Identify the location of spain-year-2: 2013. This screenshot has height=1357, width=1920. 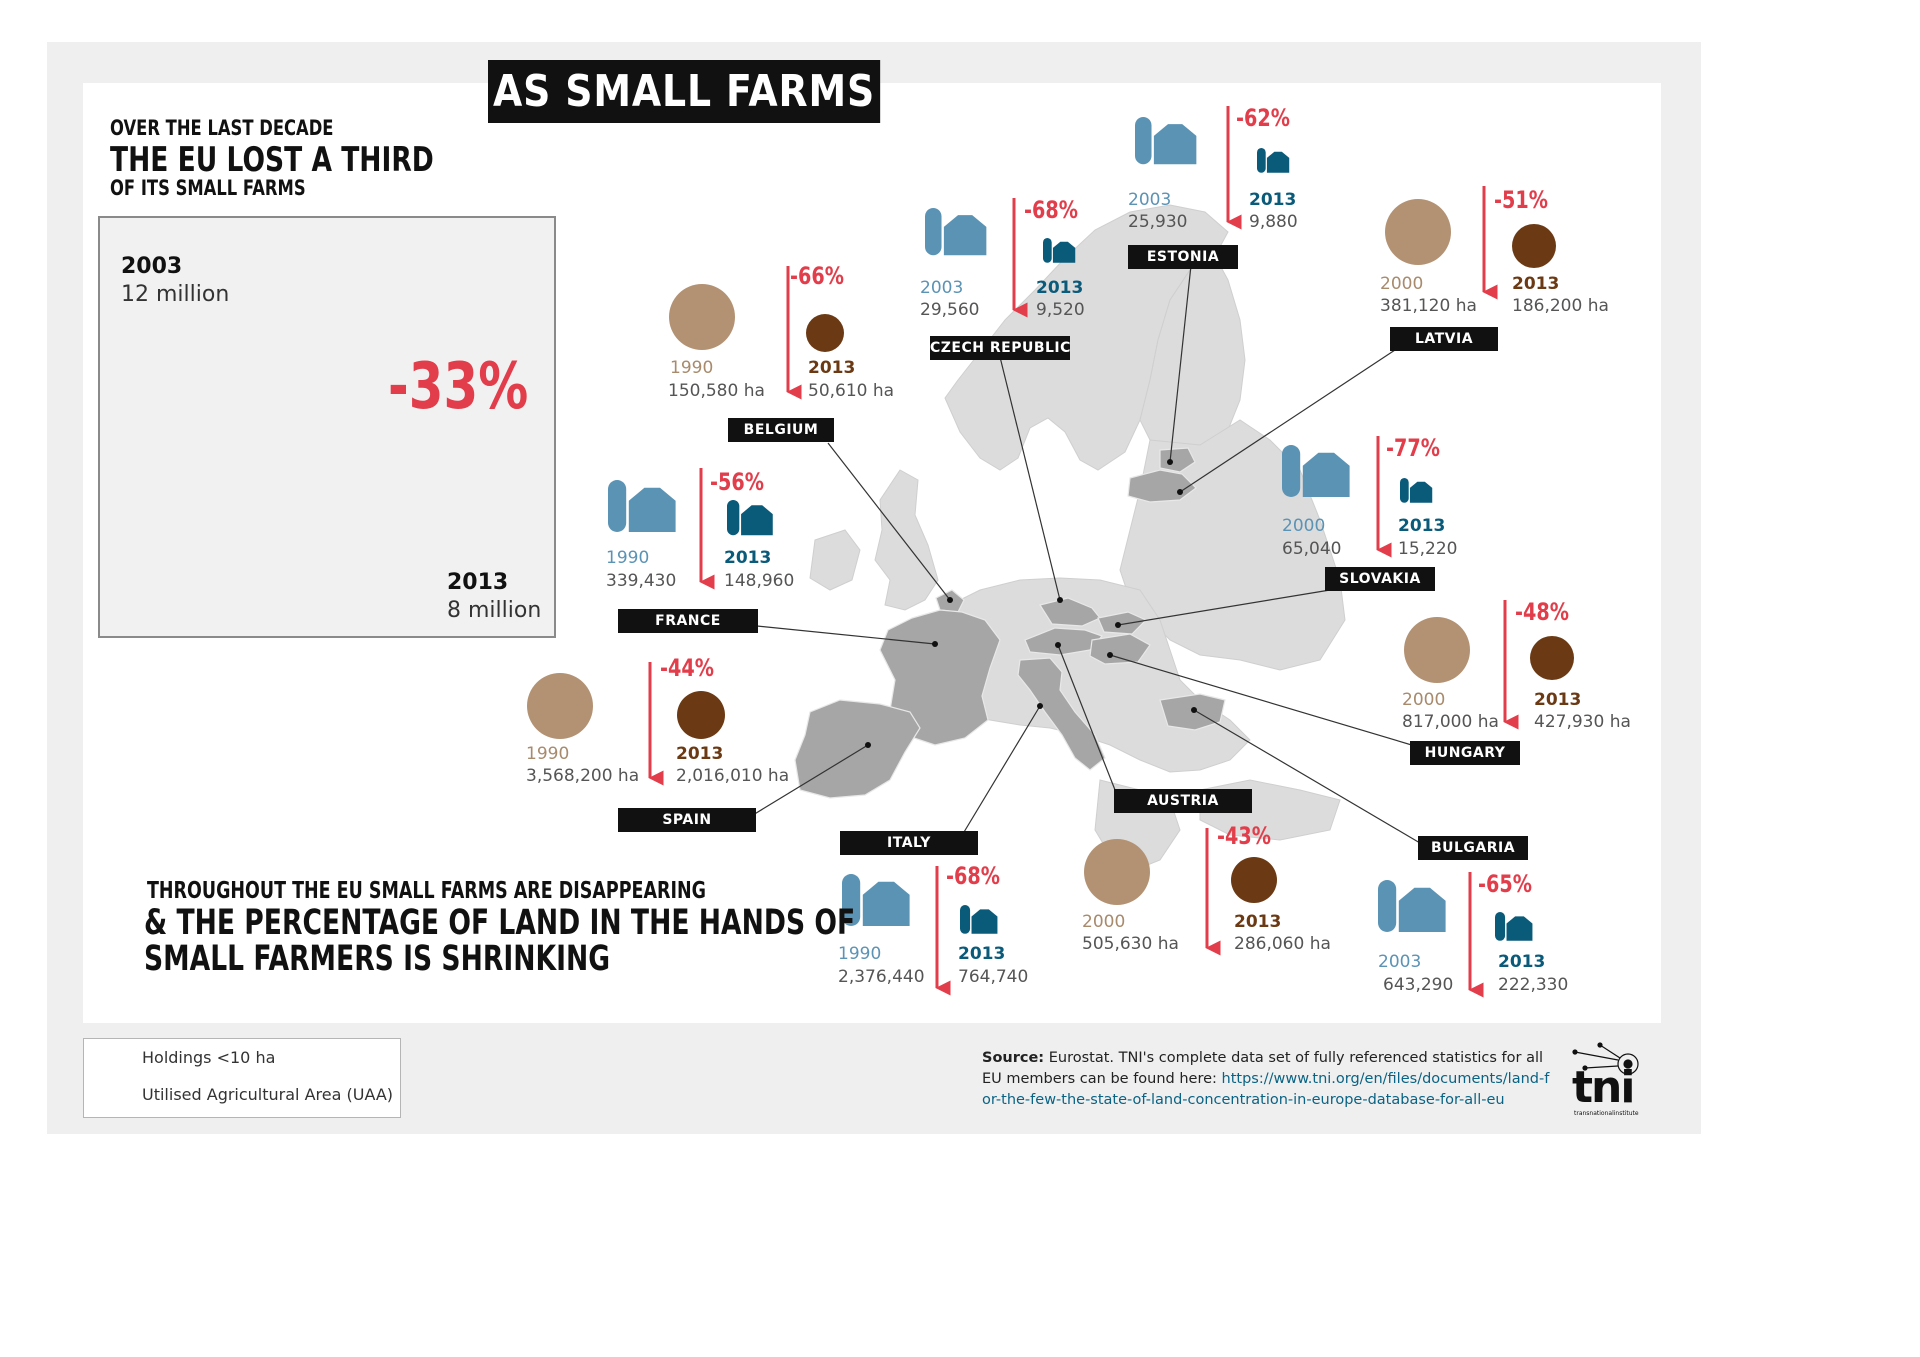
(700, 754).